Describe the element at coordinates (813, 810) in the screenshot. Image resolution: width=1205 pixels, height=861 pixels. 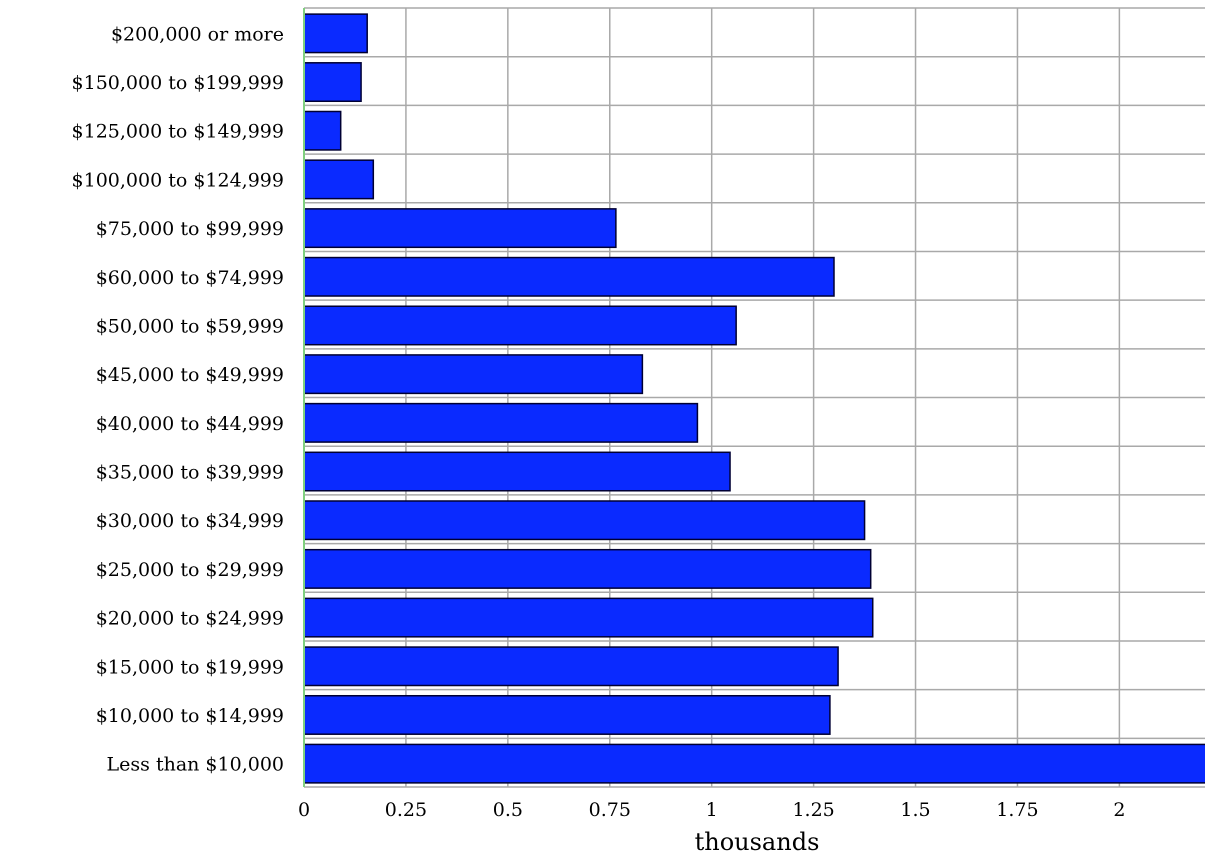
I see `x-tick-label: 1.25` at that location.